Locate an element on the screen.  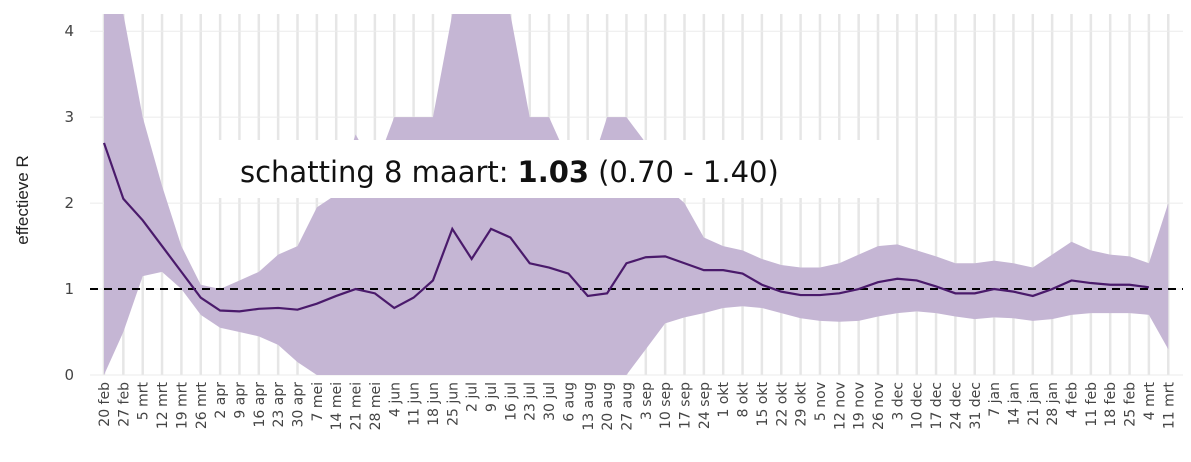
x-tick-label: 23 jul is located at coordinates (531, 401).